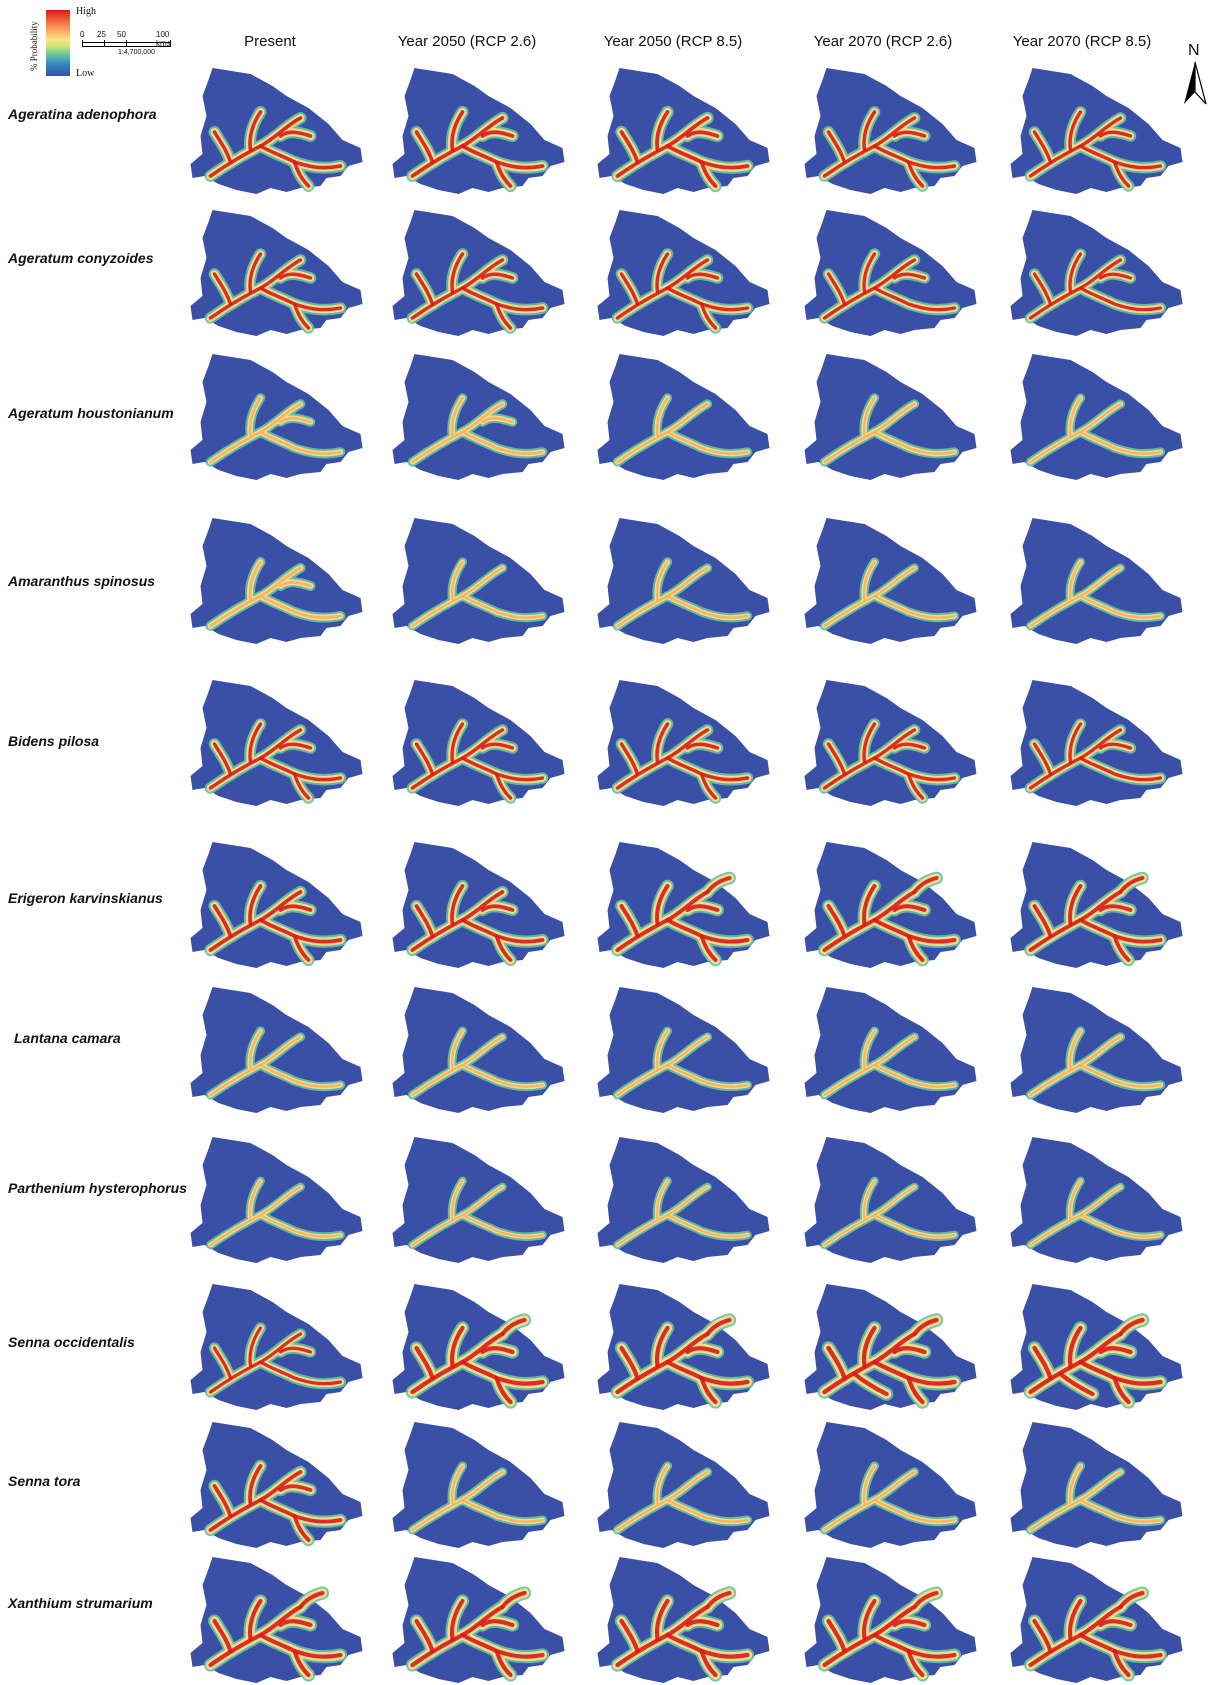  I want to click on scale-tick-label: 0, so click(82, 34).